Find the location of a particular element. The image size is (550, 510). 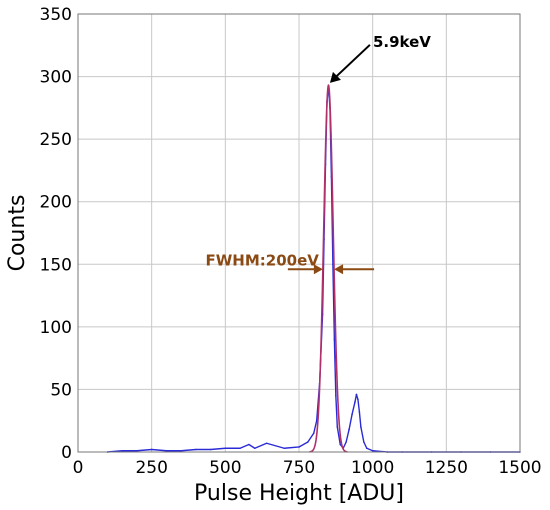

y-tick-labels: 0 50 100 150 200 250 300 350 is located at coordinates (56, 234).